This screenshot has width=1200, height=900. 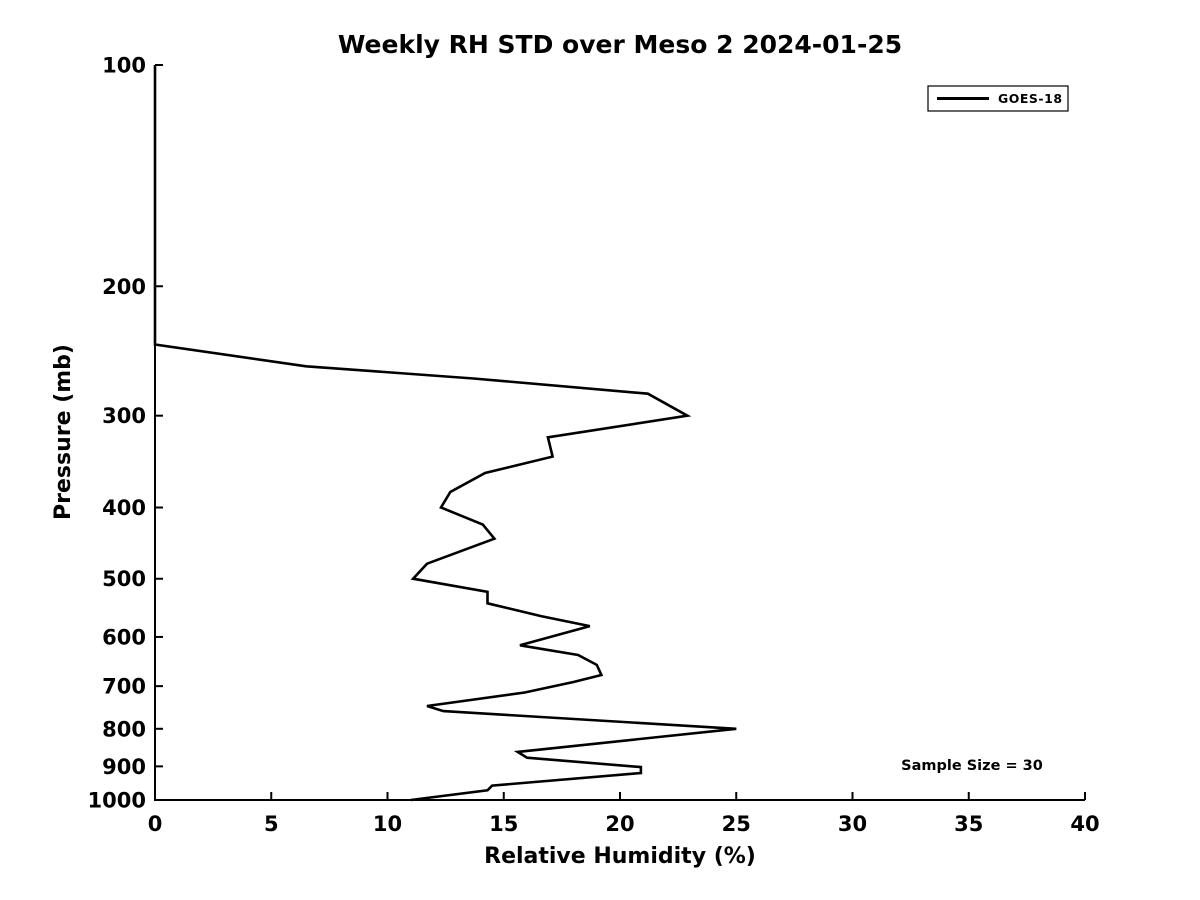 What do you see at coordinates (155, 824) in the screenshot?
I see `x-tick-label: 0` at bounding box center [155, 824].